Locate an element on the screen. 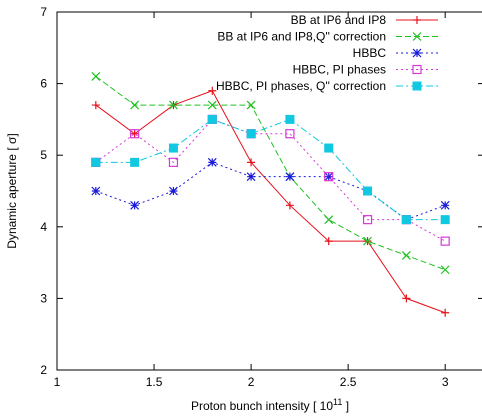 The width and height of the screenshot is (482, 418). series-line is located at coordinates (270, 191).